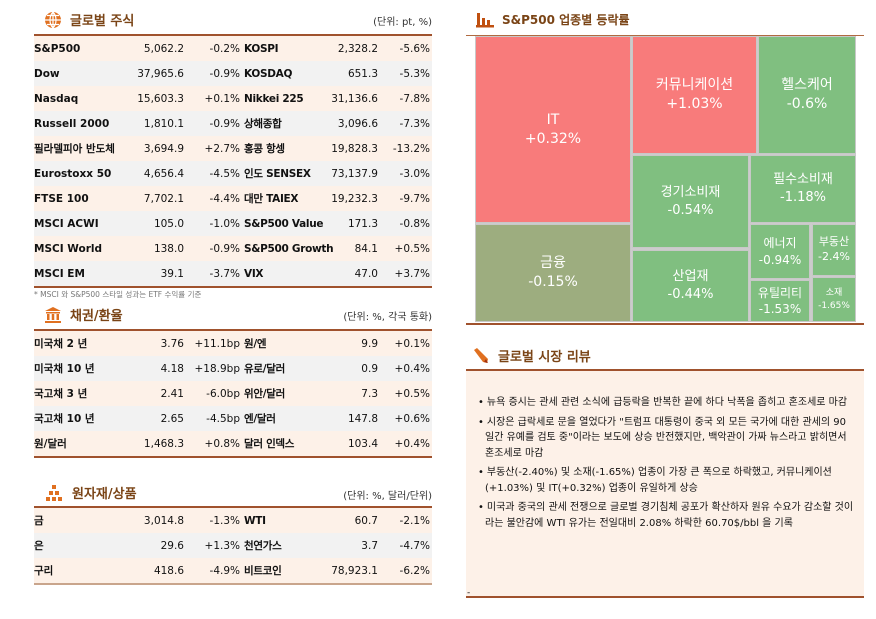  Describe the element at coordinates (104, 494) in the screenshot. I see `commodities-title-text: 원자재/상품` at that location.